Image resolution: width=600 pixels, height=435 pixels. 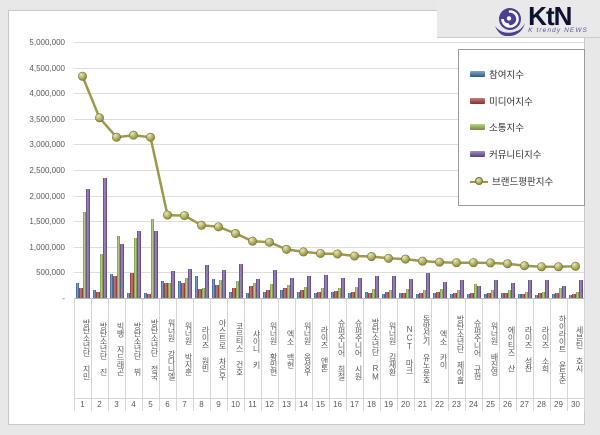 What do you see at coordinates (167, 404) in the screenshot?
I see `category-number: 6` at bounding box center [167, 404].